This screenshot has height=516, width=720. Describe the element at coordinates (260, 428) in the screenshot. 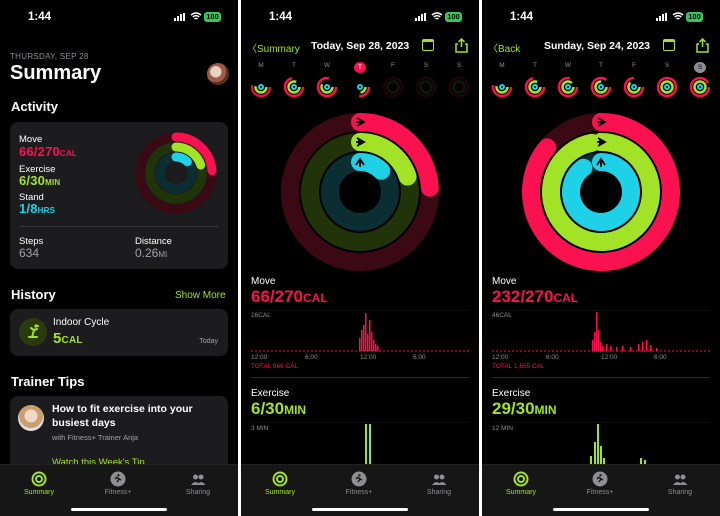

I see `exercise-chart-max: 3 MIN` at that location.